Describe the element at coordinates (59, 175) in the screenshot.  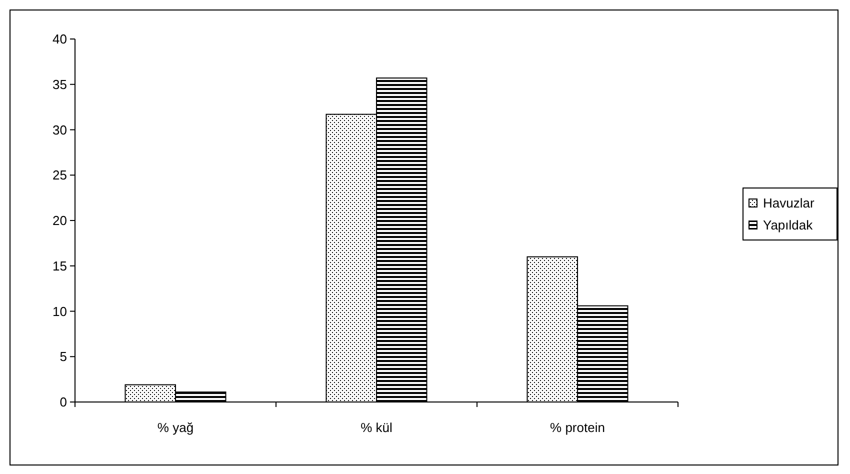
I see `y-tick-label: 25` at that location.